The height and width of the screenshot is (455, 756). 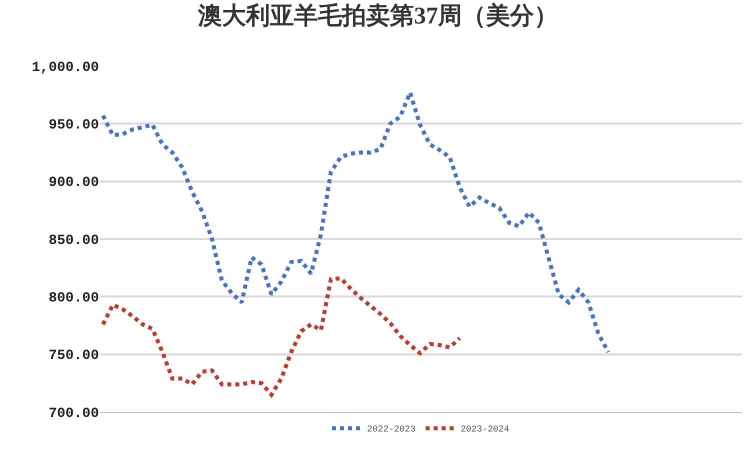 What do you see at coordinates (73, 240) in the screenshot?
I see `y-tick-label: 850.00` at bounding box center [73, 240].